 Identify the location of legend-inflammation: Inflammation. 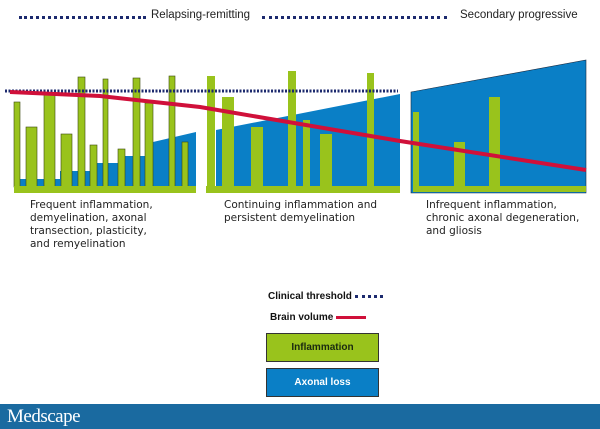
(322, 347).